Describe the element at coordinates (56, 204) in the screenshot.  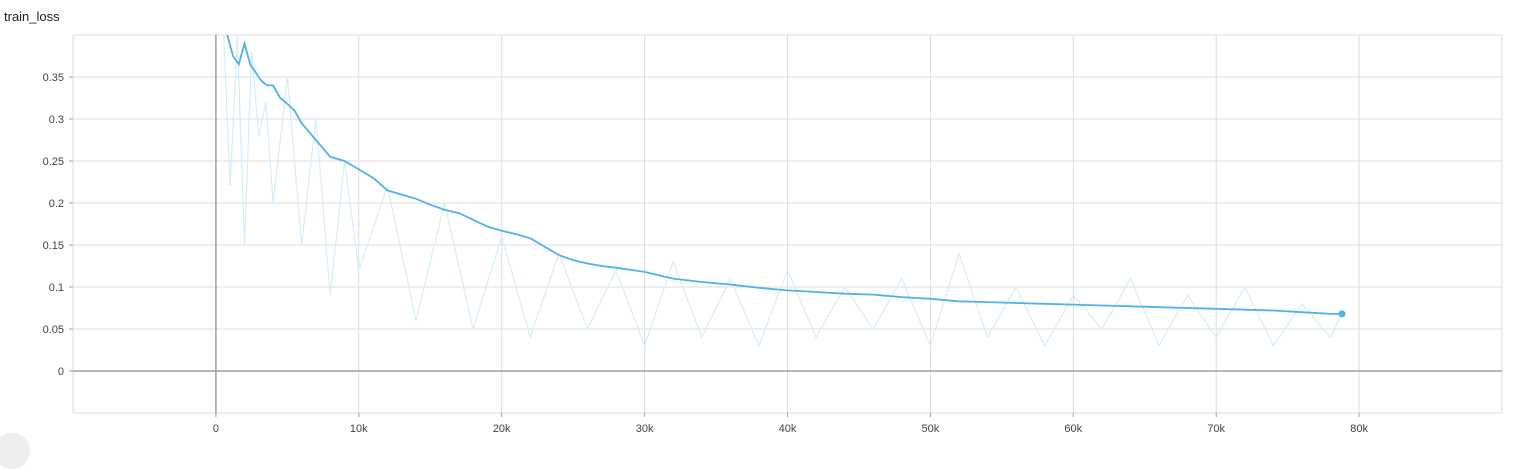
I see `y-tick-label: 0.2` at that location.